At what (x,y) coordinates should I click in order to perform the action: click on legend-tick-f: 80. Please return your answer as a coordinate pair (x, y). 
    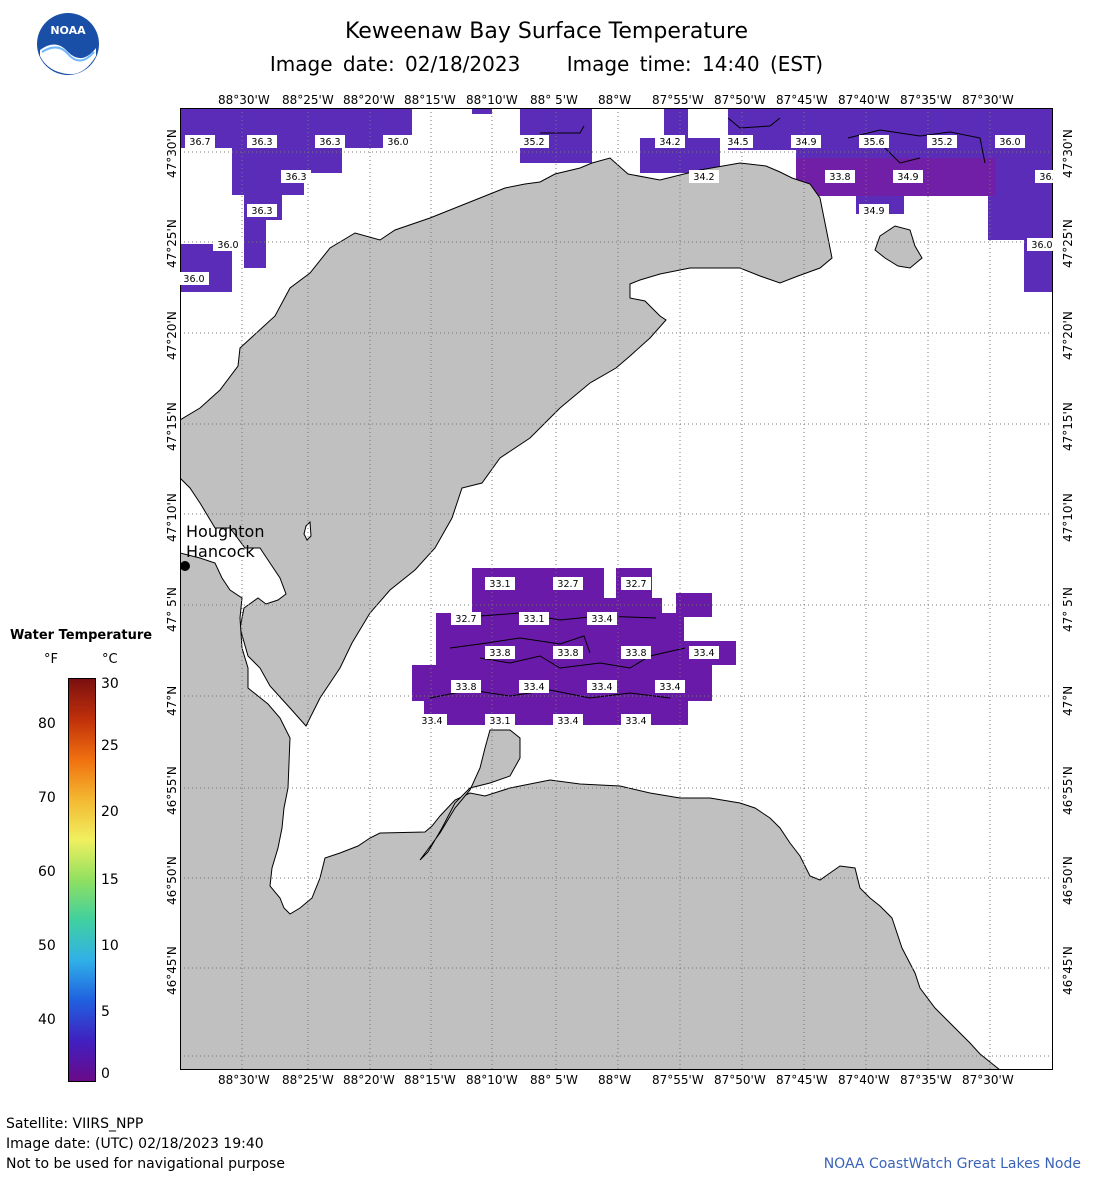
    Looking at the image, I should click on (47, 724).